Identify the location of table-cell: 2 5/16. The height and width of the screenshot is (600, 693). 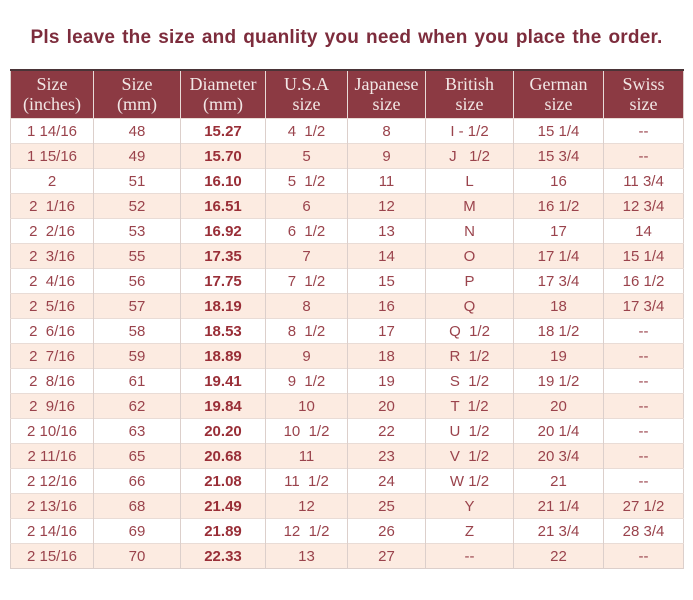
(52, 306).